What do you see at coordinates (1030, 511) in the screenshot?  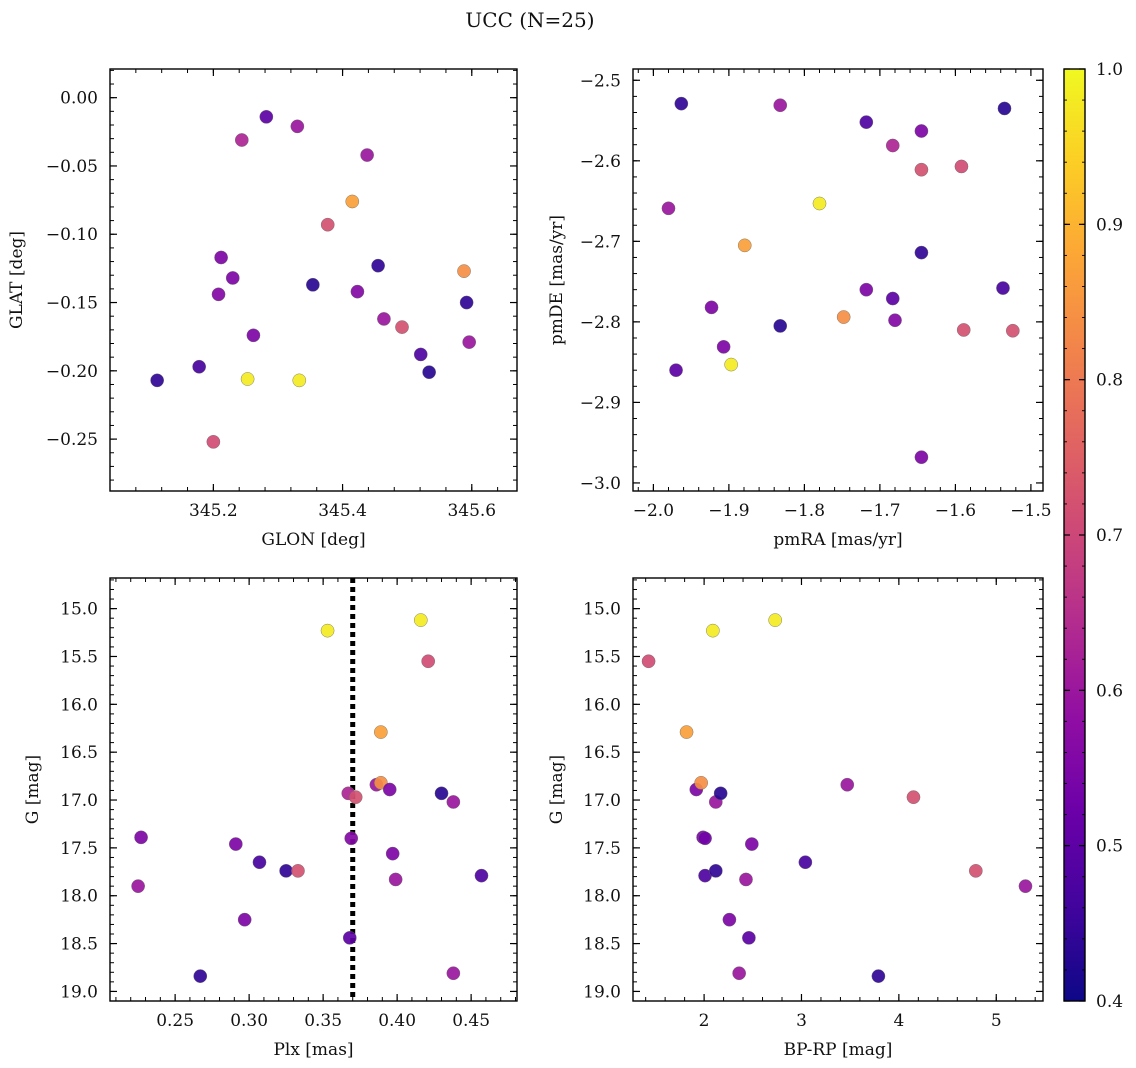 I see `x-tick-label: −1.5` at bounding box center [1030, 511].